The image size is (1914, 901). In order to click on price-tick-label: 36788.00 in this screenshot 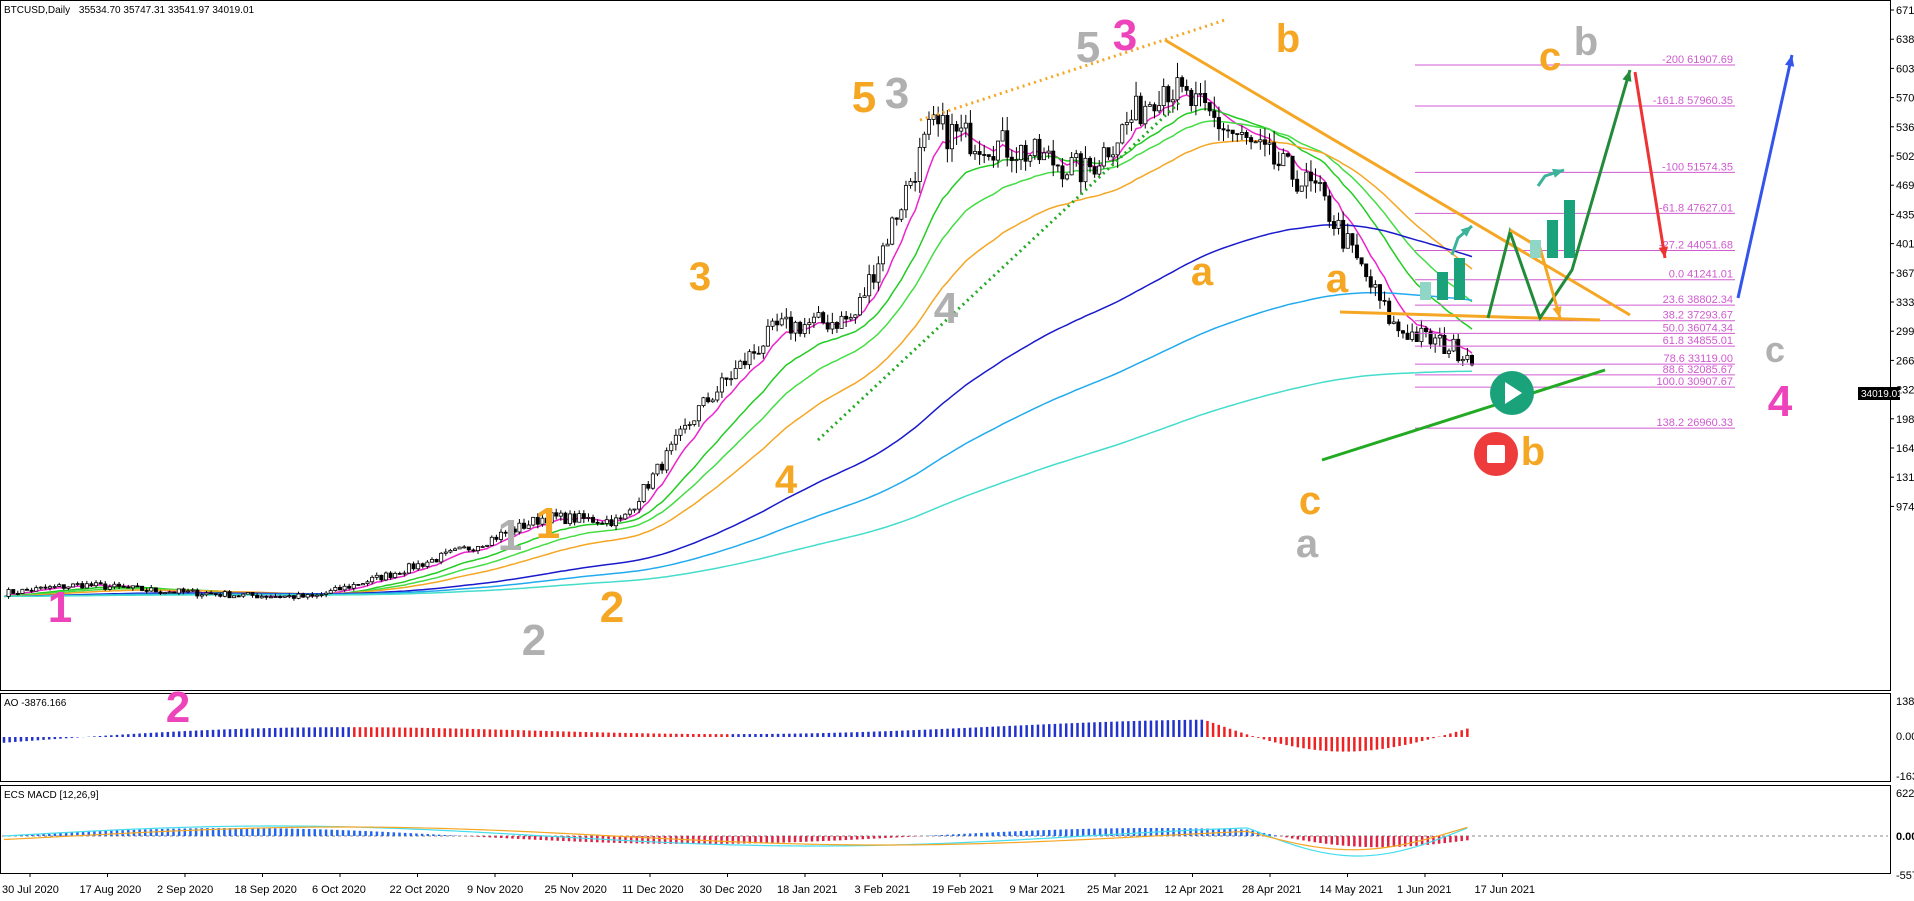, I will do `click(1905, 274)`.